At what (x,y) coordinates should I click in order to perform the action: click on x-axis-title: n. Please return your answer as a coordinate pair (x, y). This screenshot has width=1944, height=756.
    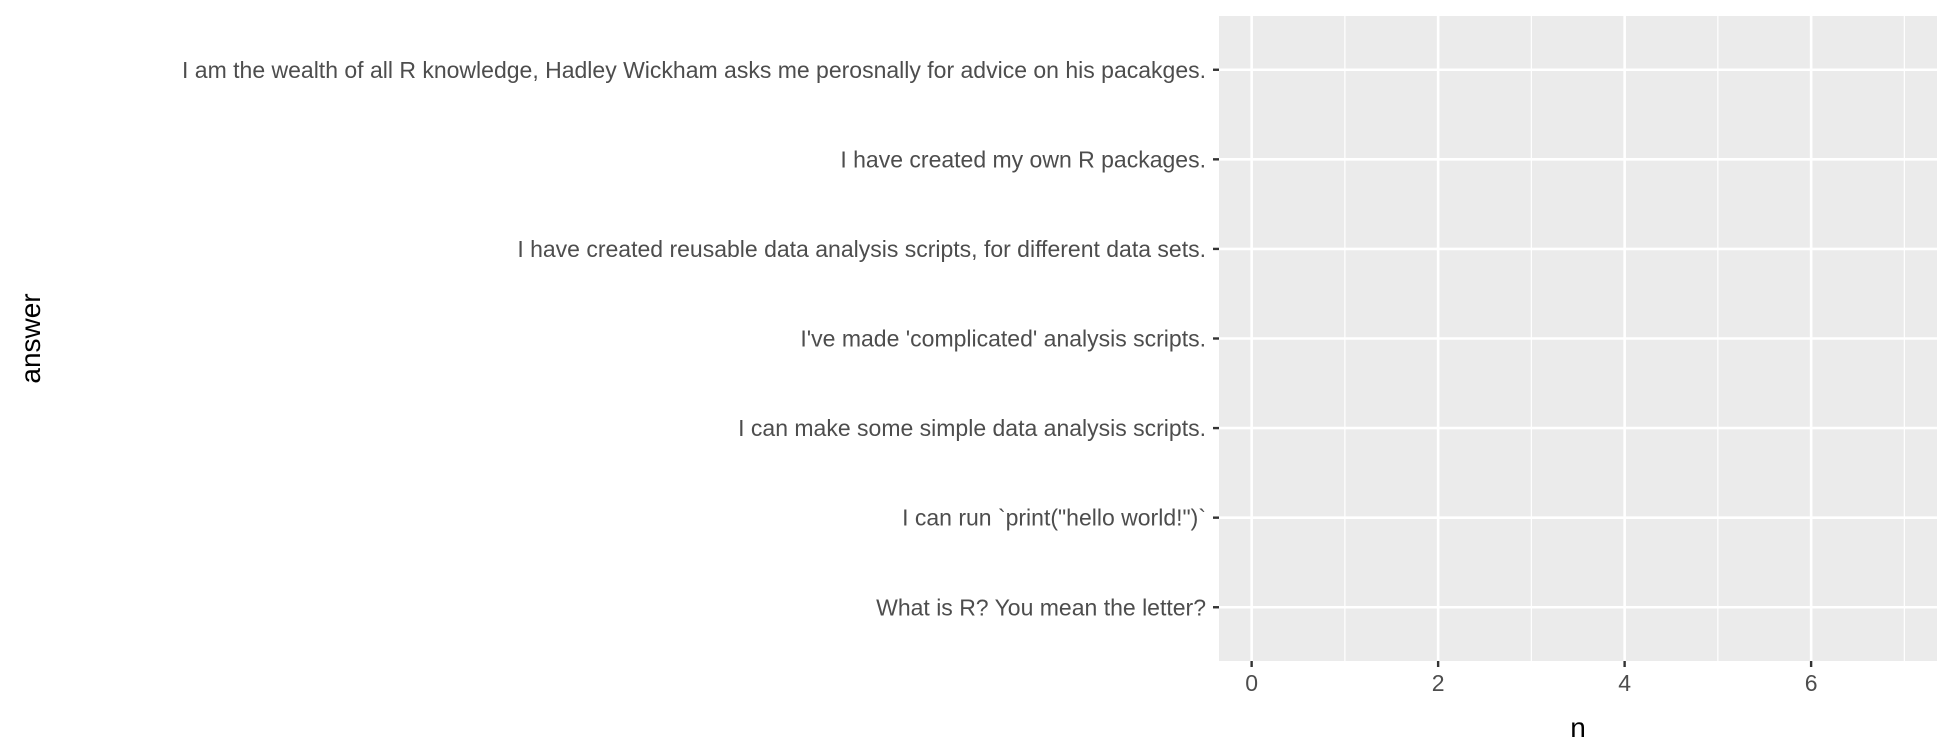
    Looking at the image, I should click on (1578, 727).